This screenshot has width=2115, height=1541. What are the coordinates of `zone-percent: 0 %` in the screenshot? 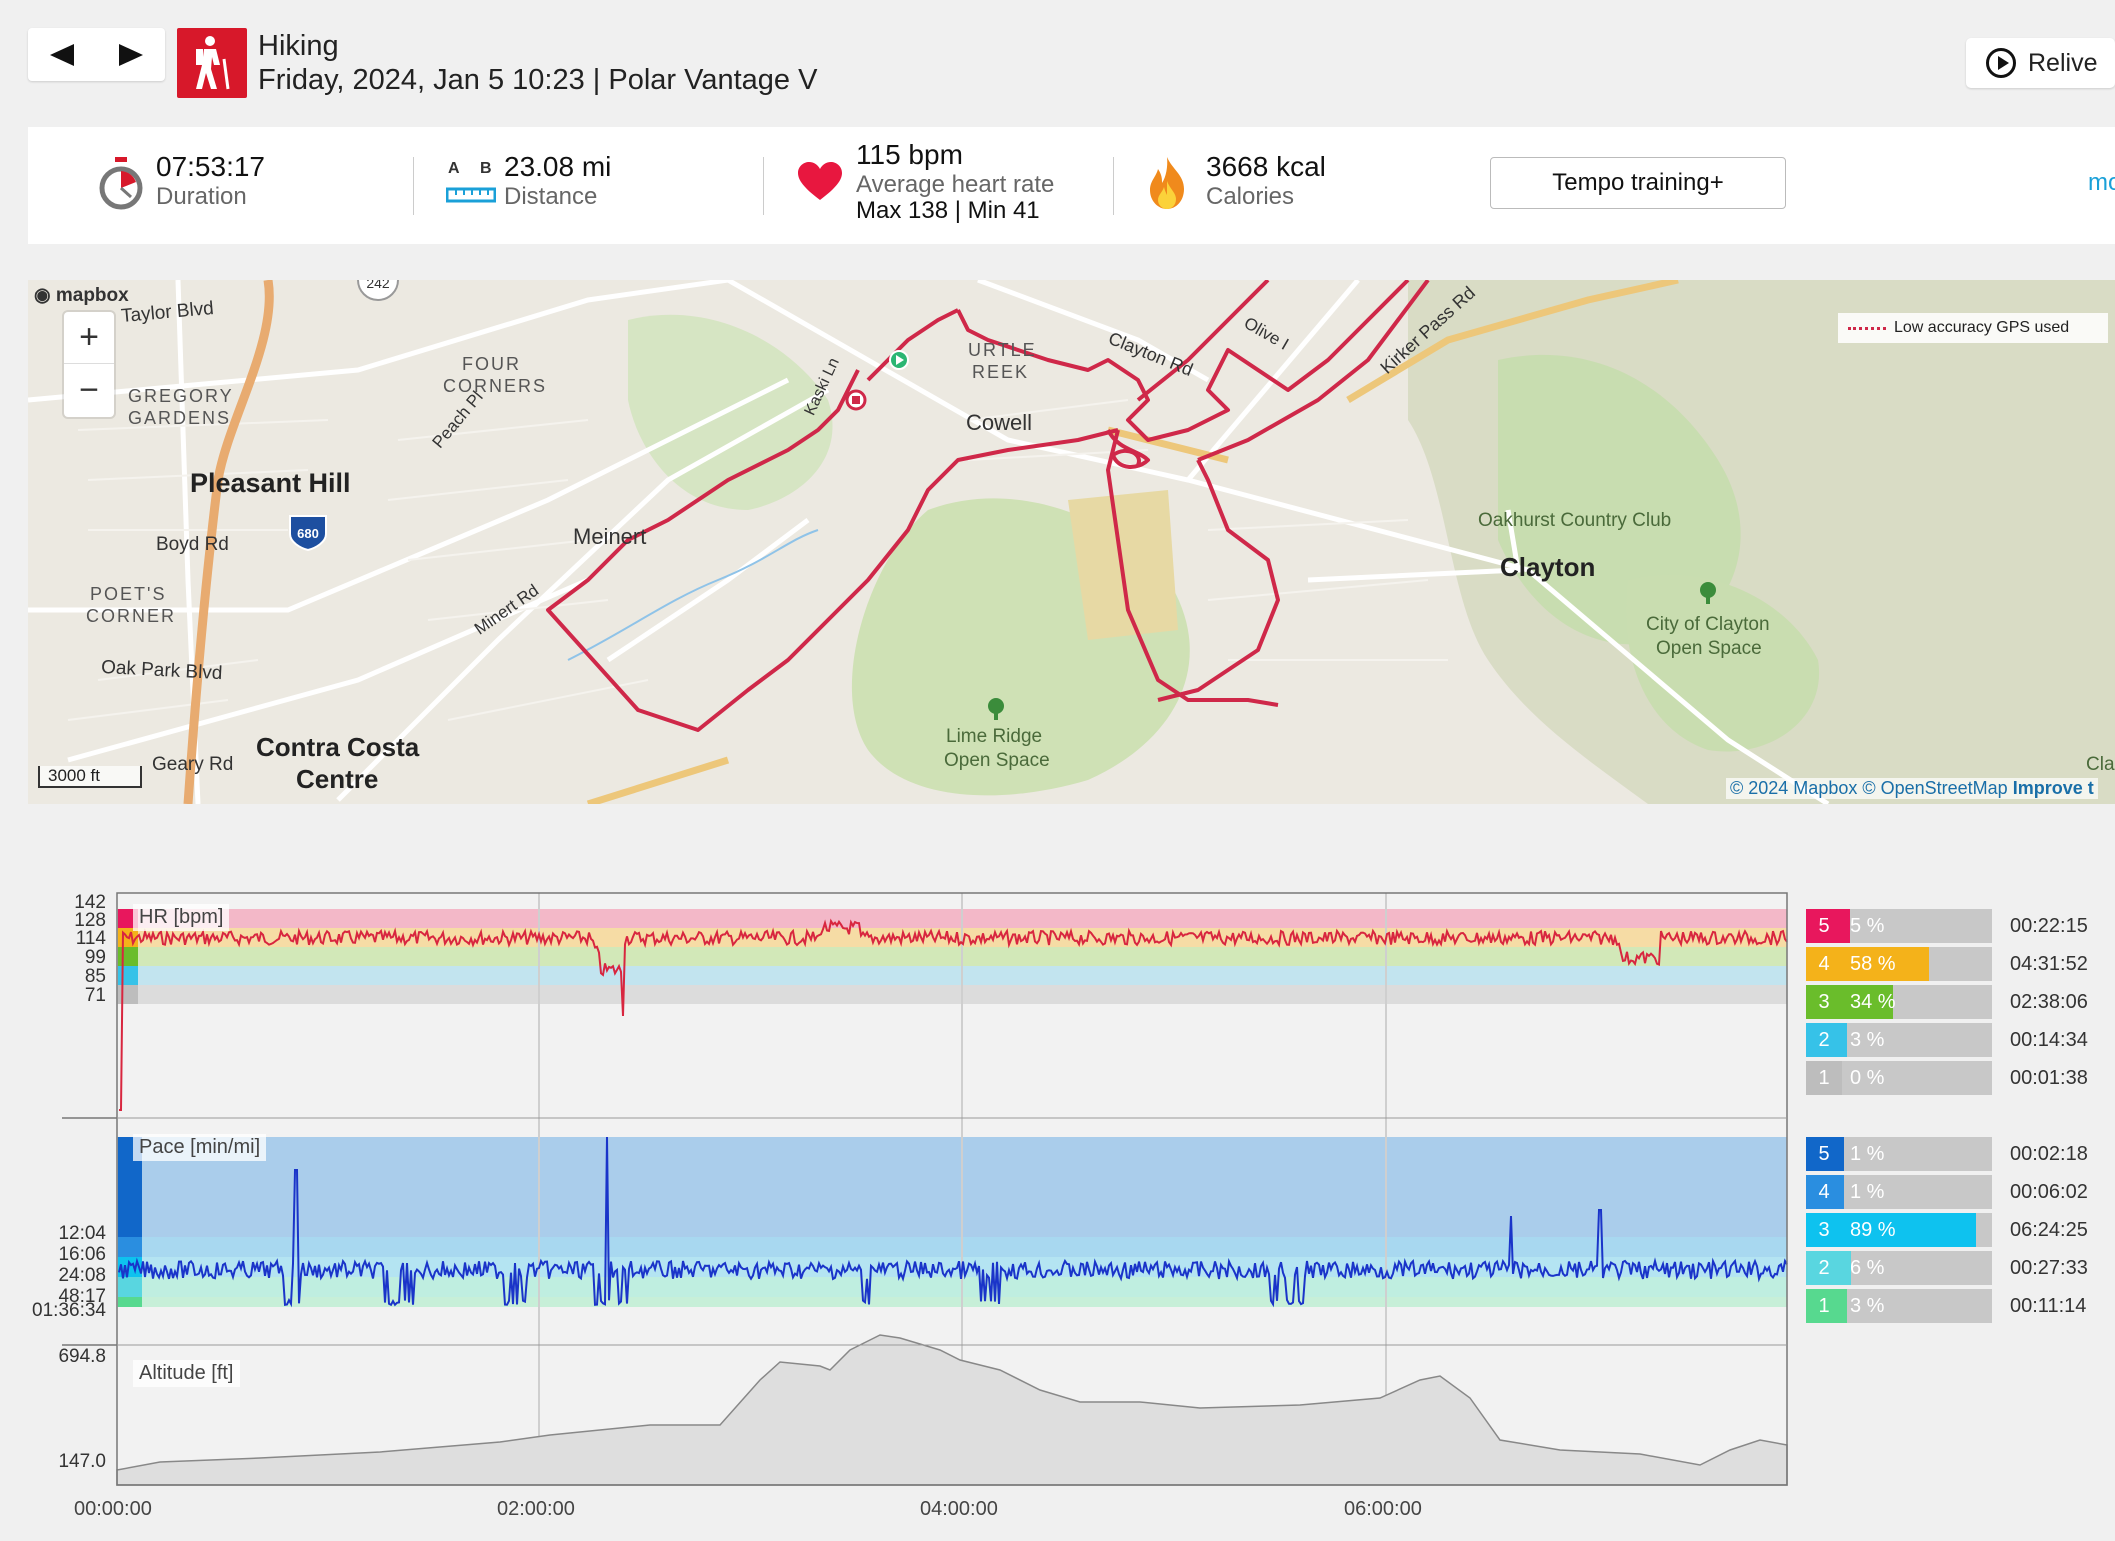 It's located at (1867, 1078).